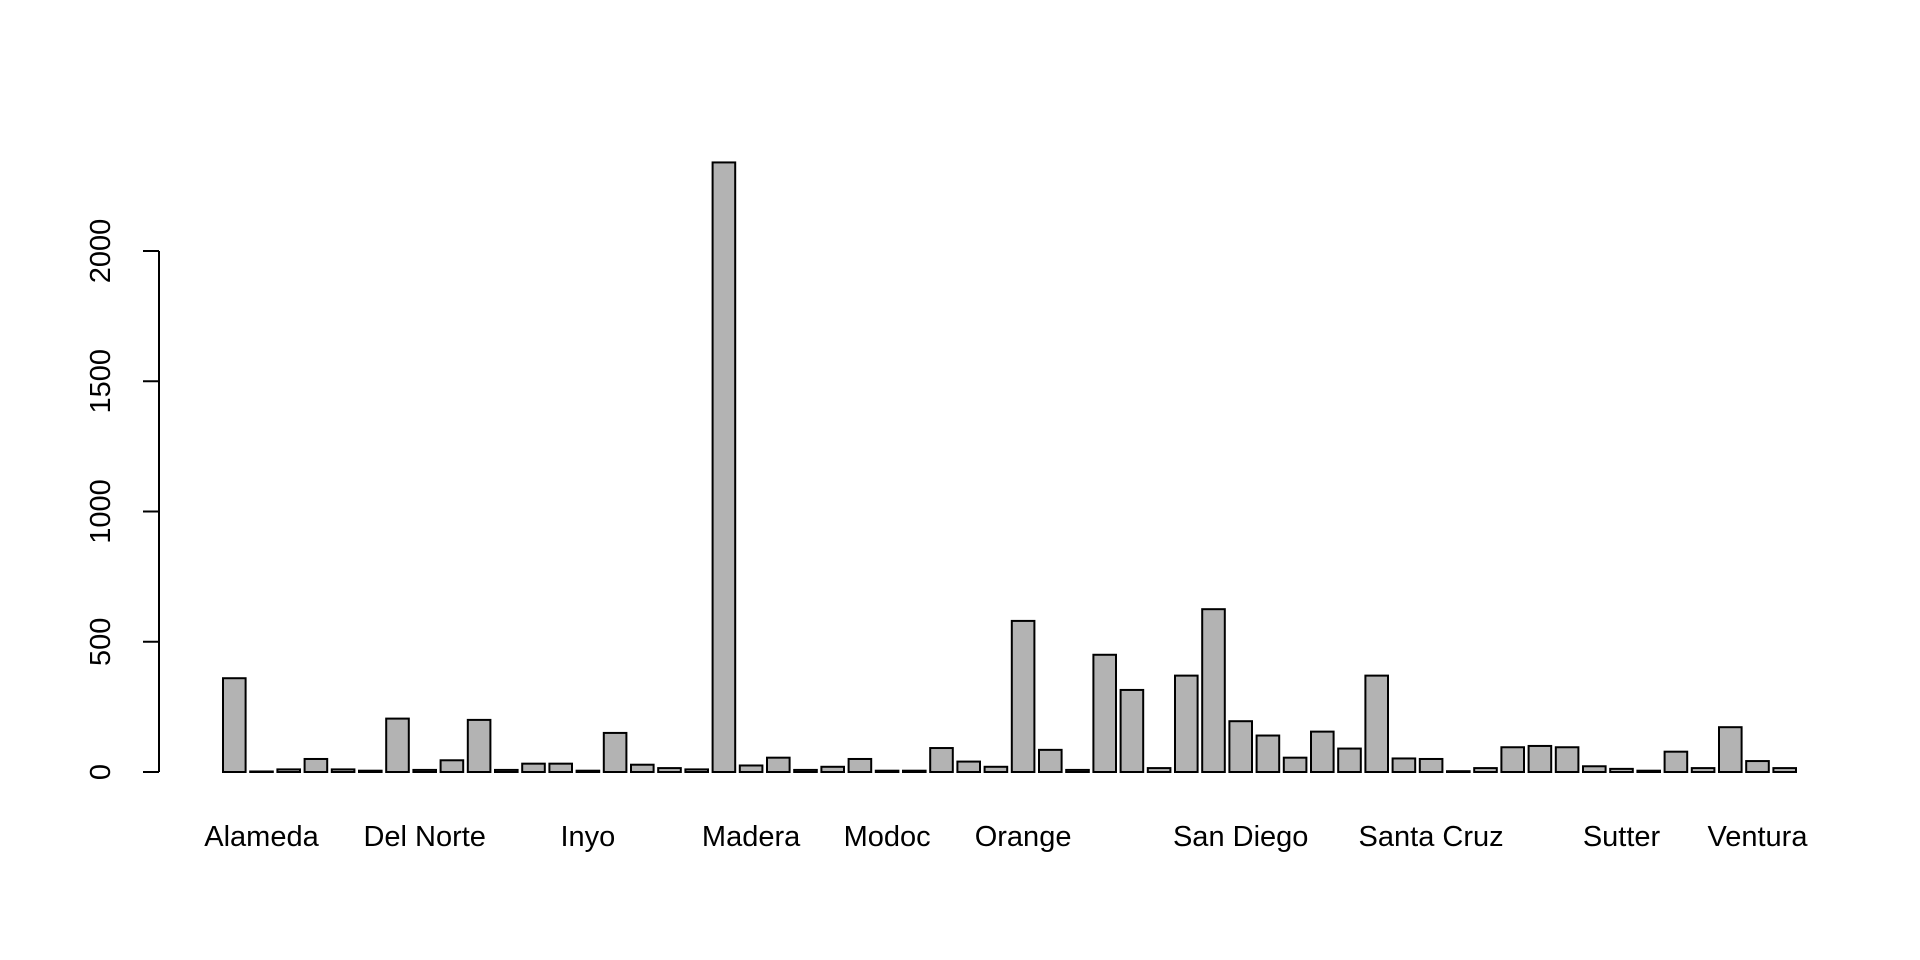  Describe the element at coordinates (101, 251) in the screenshot. I see `y-tick-label: 2000` at that location.